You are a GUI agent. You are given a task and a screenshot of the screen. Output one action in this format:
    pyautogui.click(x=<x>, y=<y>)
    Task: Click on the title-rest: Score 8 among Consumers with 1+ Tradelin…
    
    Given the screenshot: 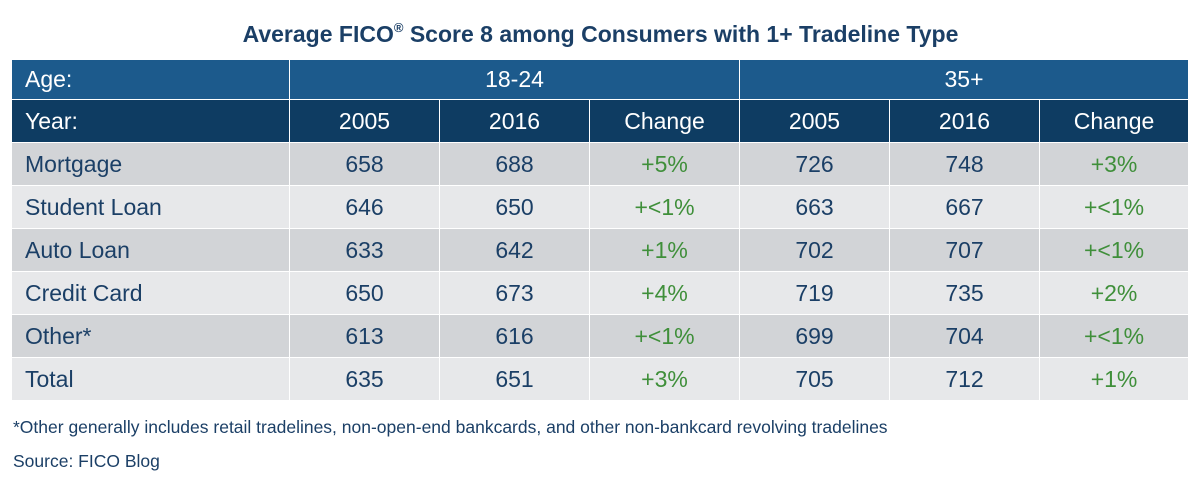 What is the action you would take?
    pyautogui.click(x=681, y=34)
    